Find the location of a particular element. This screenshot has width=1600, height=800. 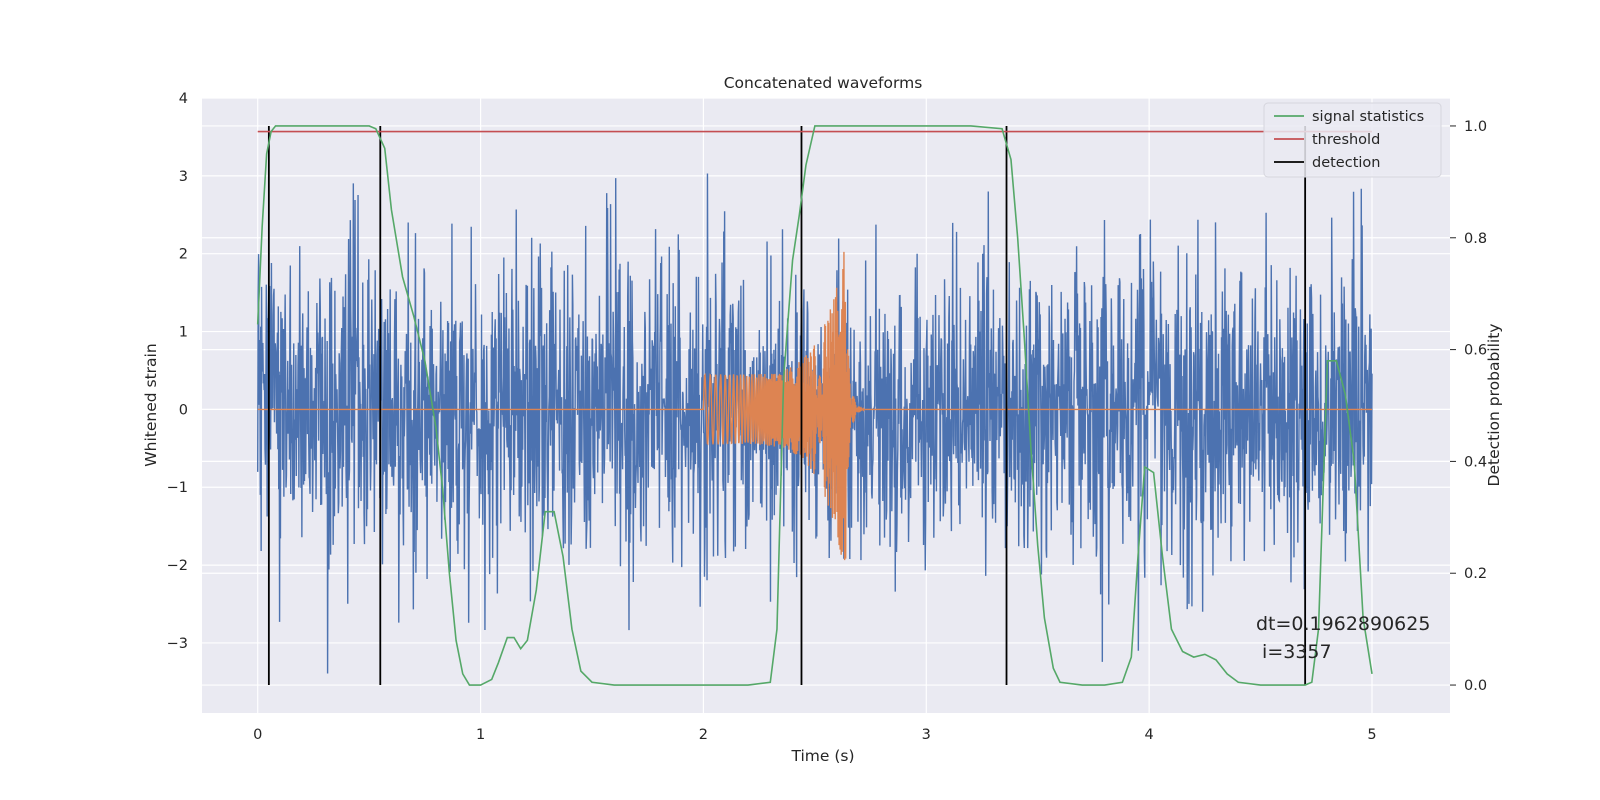

x-tick-label: 3 is located at coordinates (926, 735).